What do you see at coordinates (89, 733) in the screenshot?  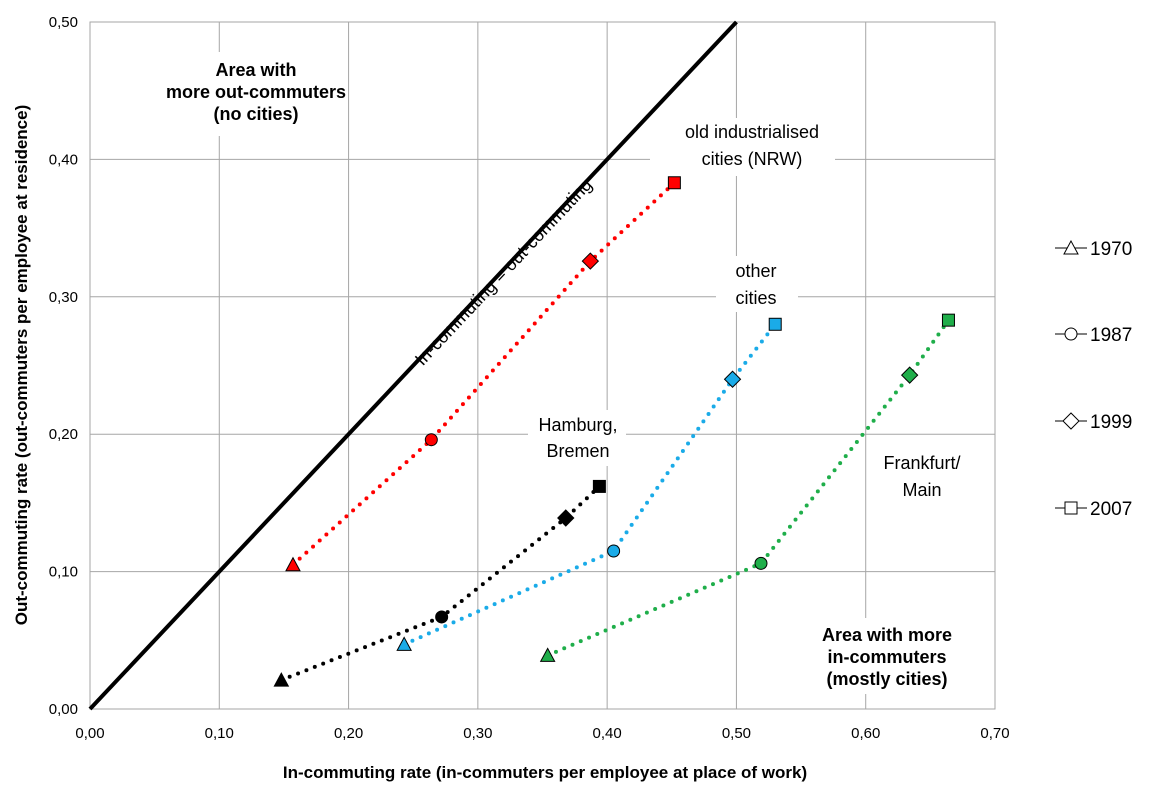 I see `x-tick-label: 0,00` at bounding box center [89, 733].